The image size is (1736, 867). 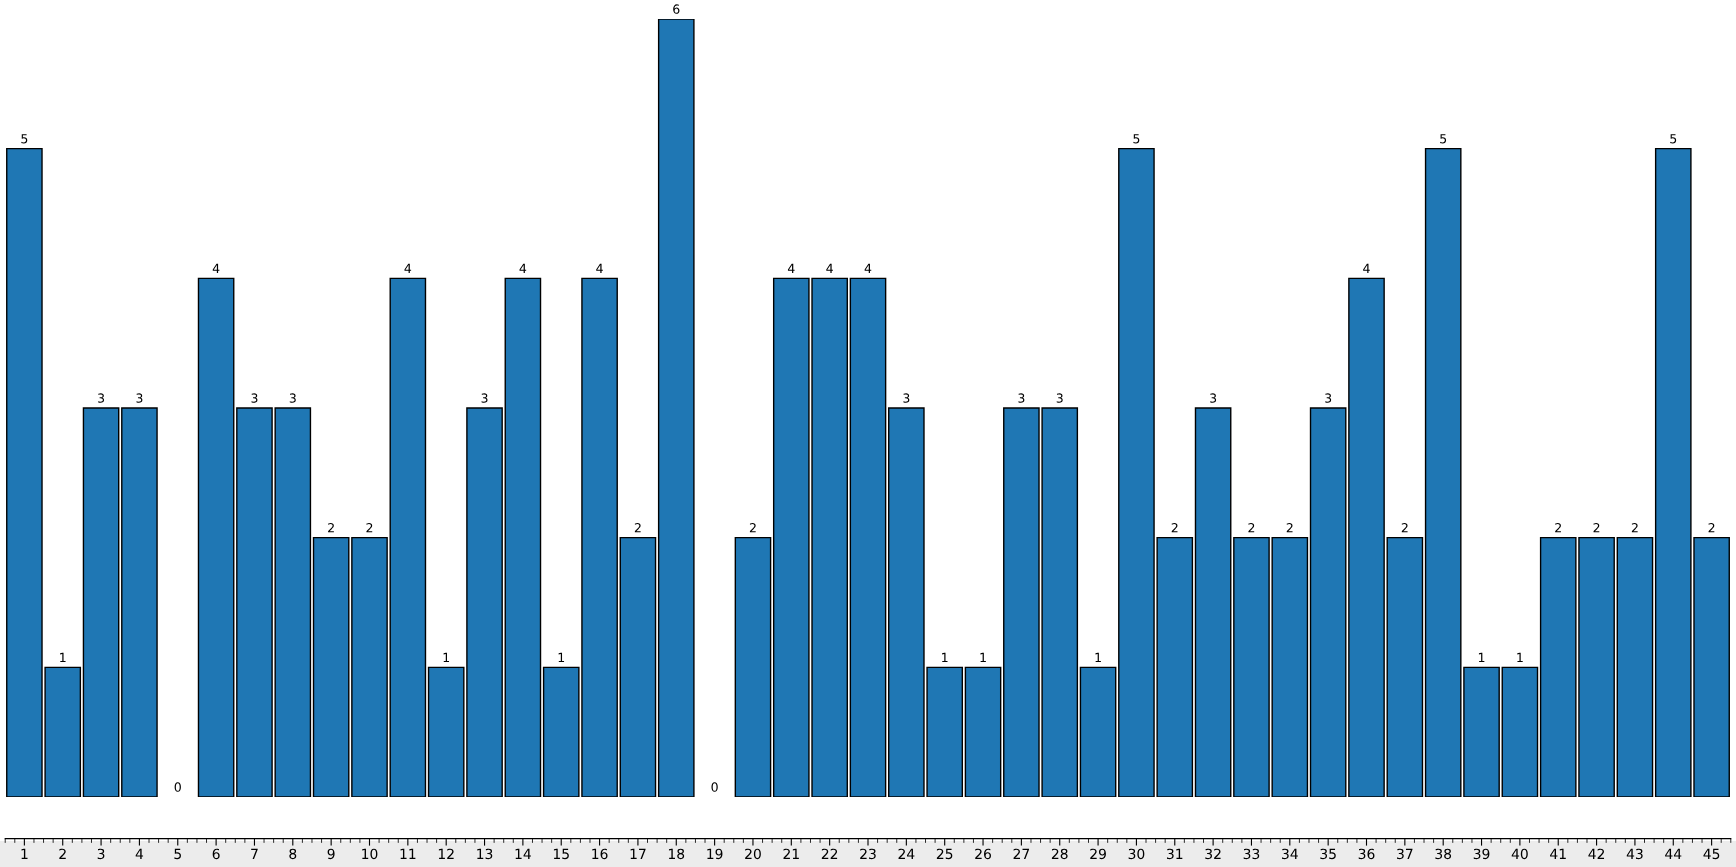 What do you see at coordinates (101, 854) in the screenshot?
I see `x-tick-label: 3` at bounding box center [101, 854].